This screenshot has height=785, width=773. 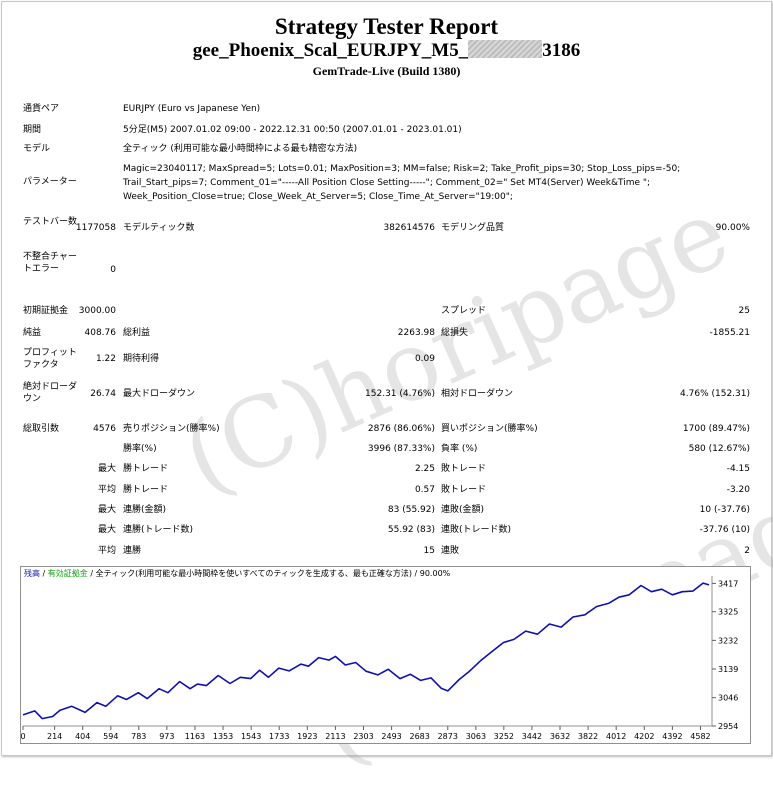 What do you see at coordinates (110, 736) in the screenshot?
I see `x-tick-label: 594` at bounding box center [110, 736].